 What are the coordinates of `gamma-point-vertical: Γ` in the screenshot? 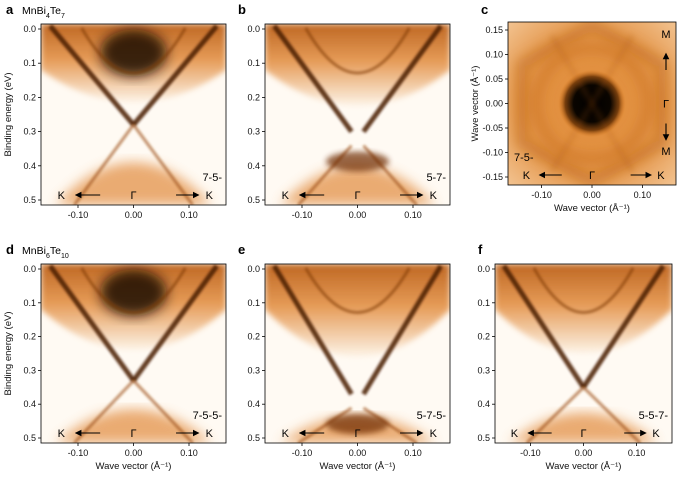 It's located at (666, 105).